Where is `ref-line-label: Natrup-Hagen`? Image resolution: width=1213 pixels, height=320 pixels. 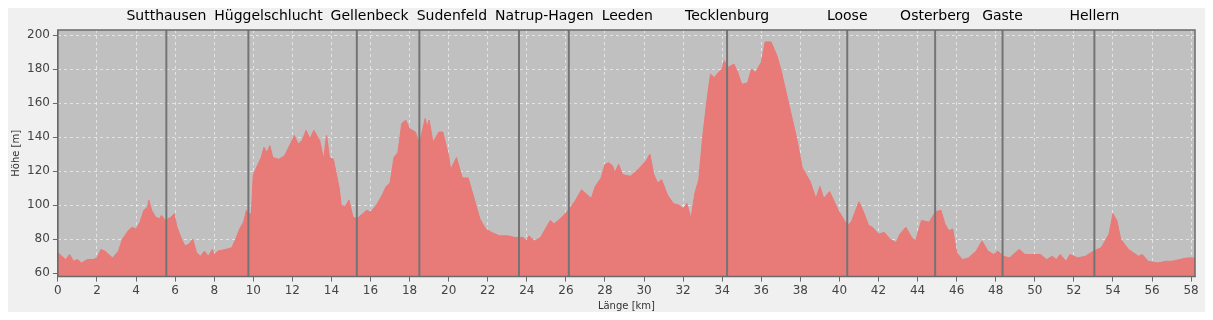 ref-line-label: Natrup-Hagen is located at coordinates (544, 14).